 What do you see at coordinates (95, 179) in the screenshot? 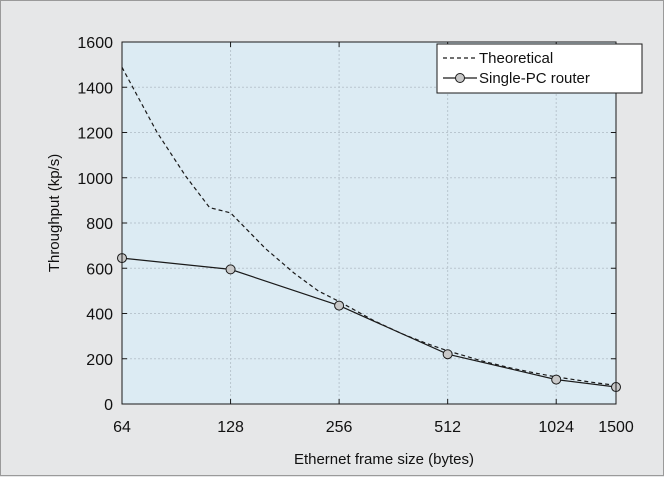
I see `y-tick-label: 1000` at bounding box center [95, 179].